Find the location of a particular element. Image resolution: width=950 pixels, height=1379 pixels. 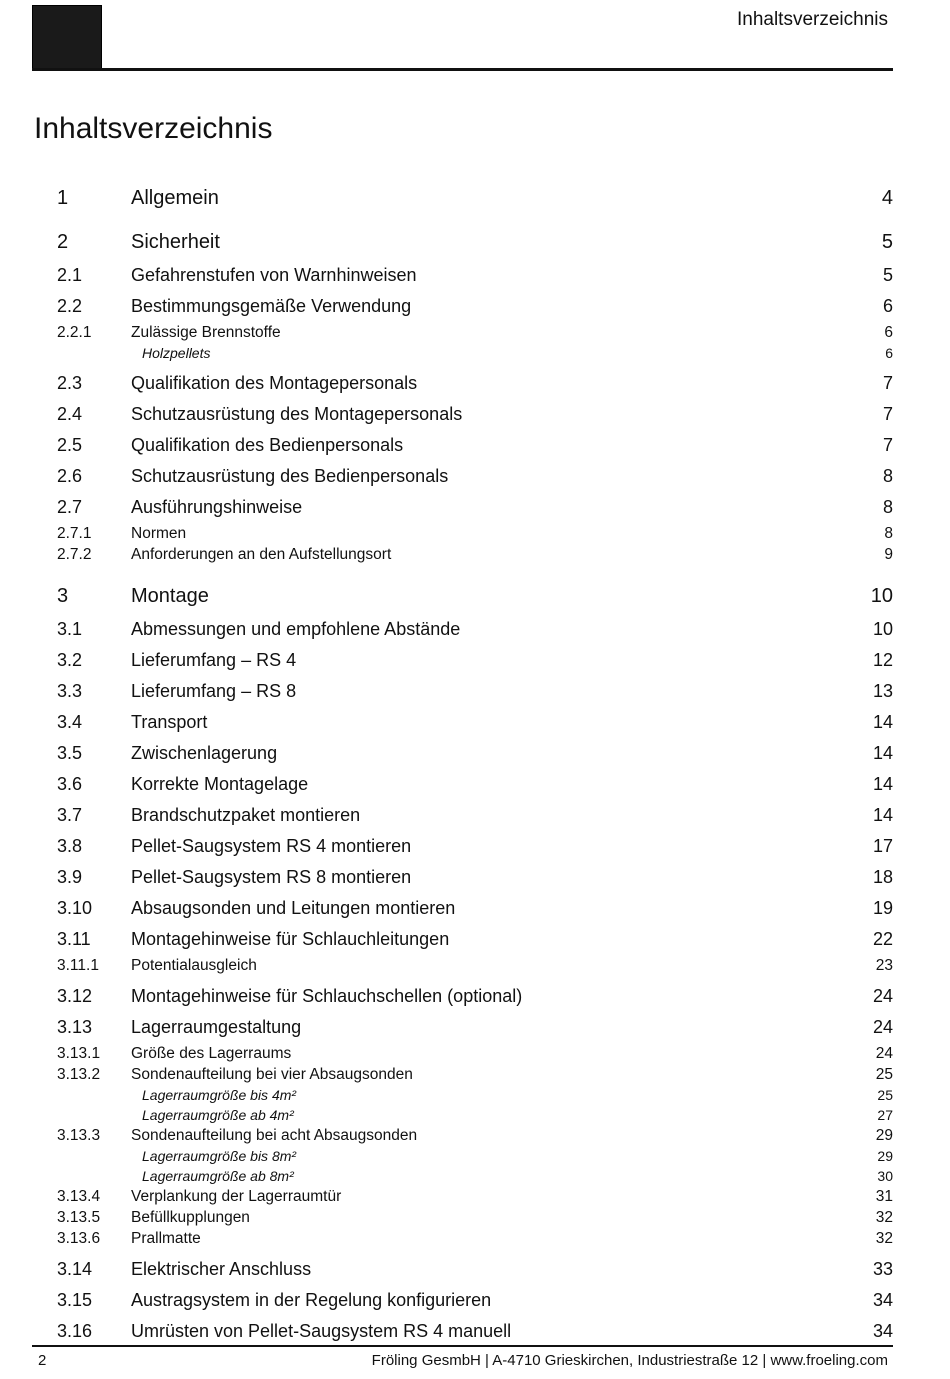

toc-subsection-number: 2.7.1 is located at coordinates (74, 533).